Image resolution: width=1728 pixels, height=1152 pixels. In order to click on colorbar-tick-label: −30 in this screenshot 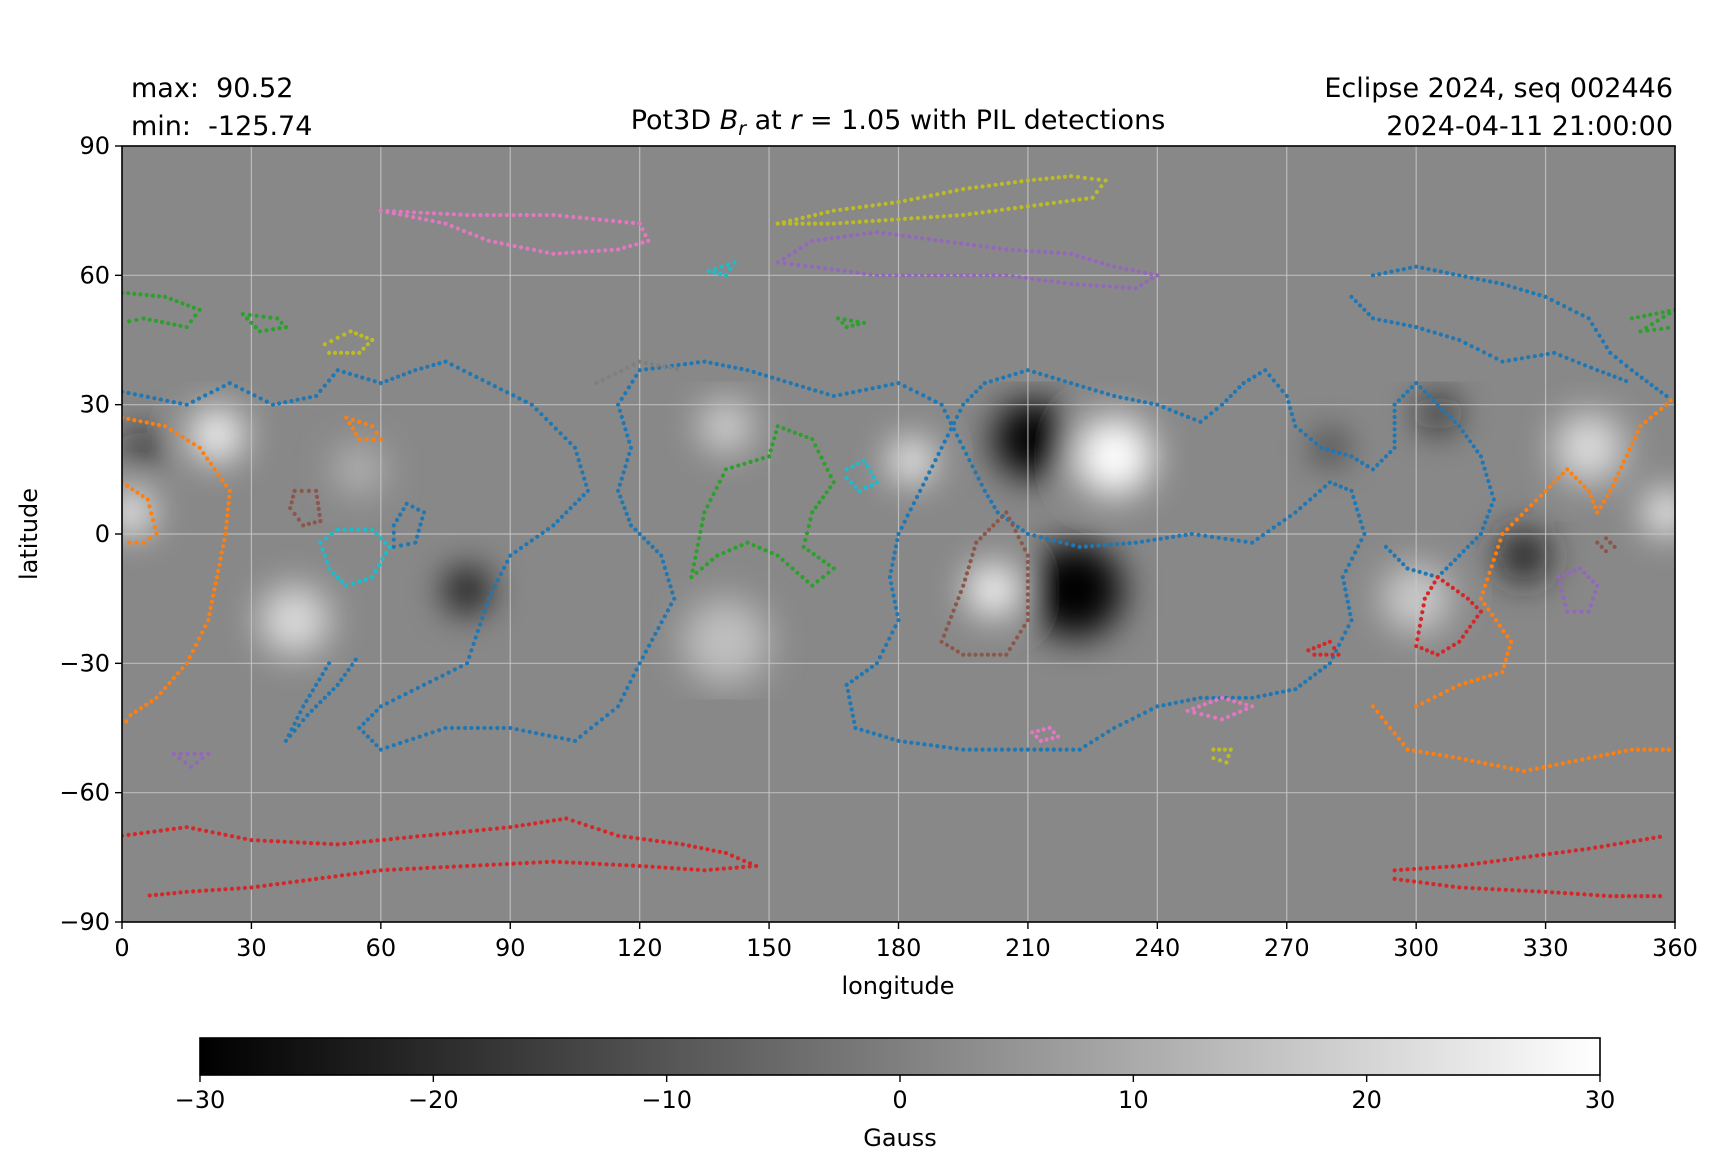, I will do `click(200, 1100)`.